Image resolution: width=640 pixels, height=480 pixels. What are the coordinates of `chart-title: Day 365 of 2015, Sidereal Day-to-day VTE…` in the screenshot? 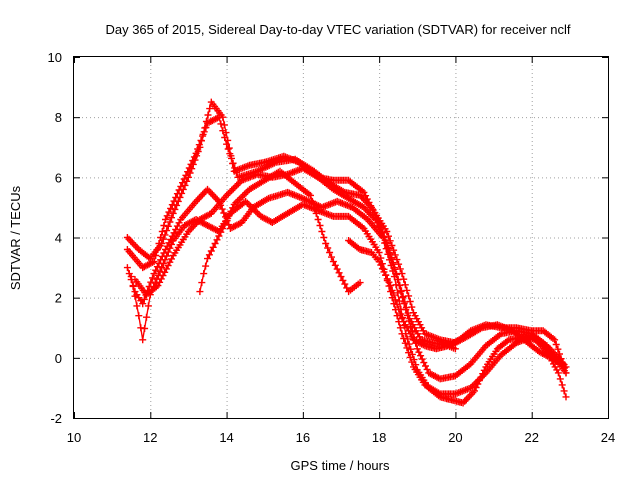 It's located at (337, 29).